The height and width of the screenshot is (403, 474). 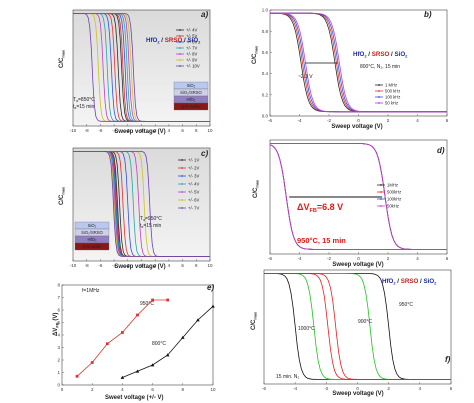 What do you see at coordinates (287, 377) in the screenshot?
I see `panel-f-note: 15 min. N₂` at bounding box center [287, 377].